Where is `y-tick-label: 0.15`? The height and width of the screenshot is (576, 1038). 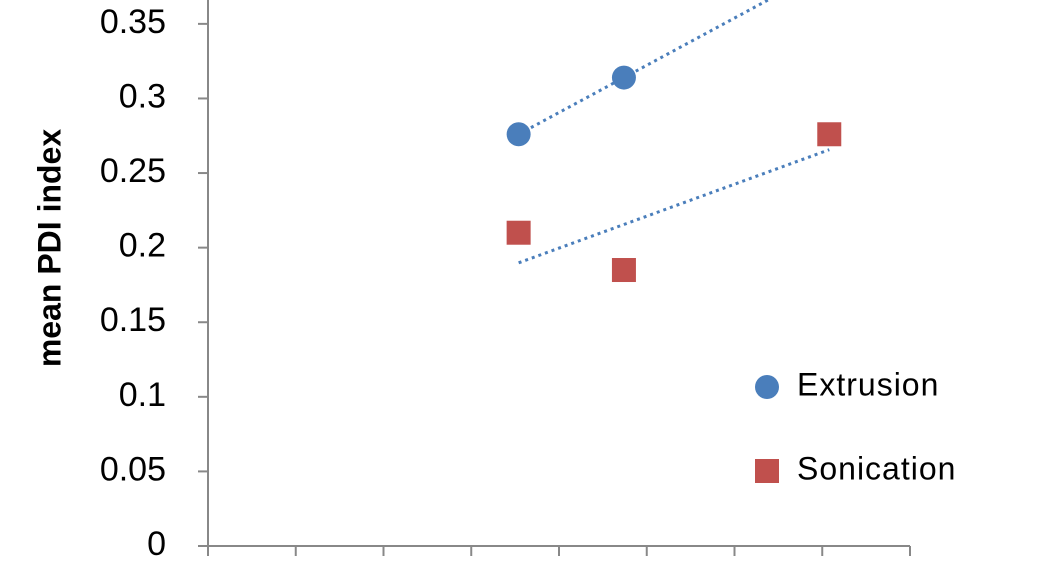
y-tick-label: 0.15 is located at coordinates (133, 320).